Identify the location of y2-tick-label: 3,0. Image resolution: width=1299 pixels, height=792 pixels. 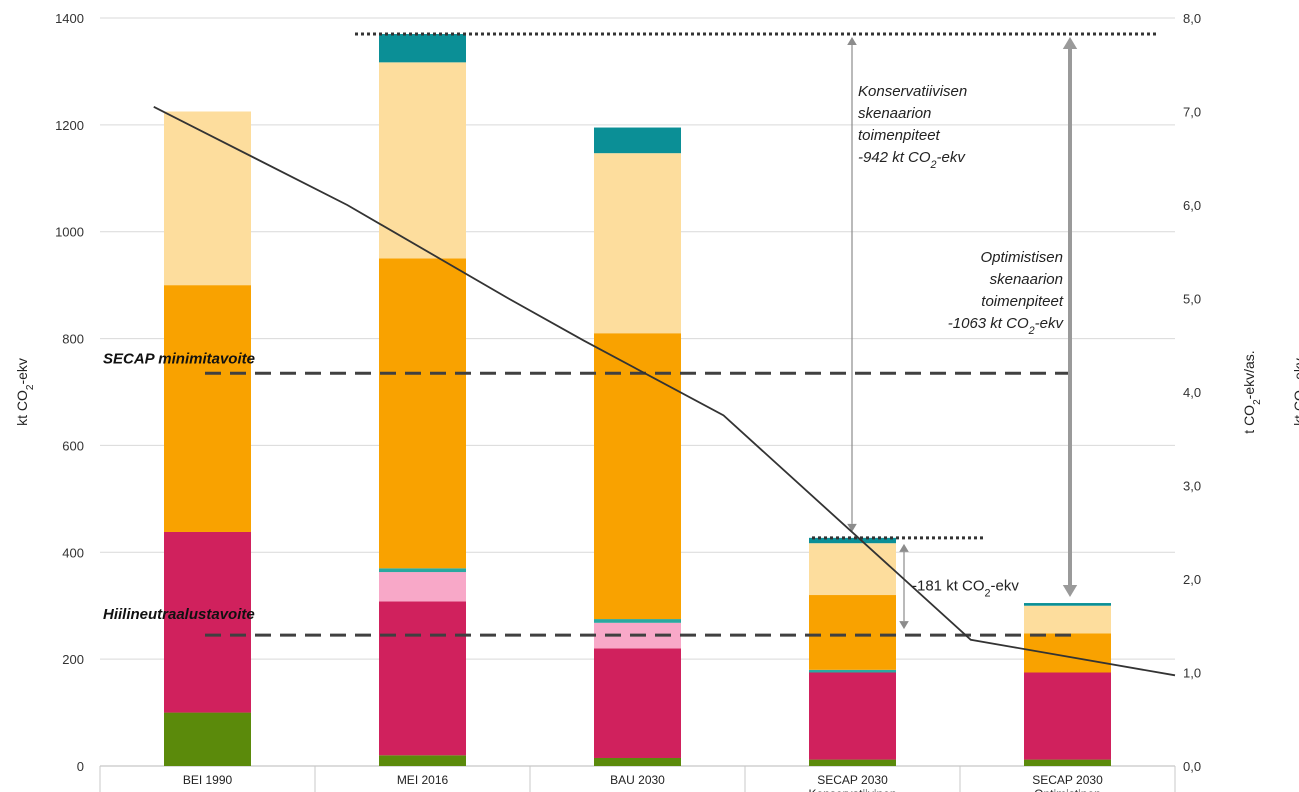
(1192, 486).